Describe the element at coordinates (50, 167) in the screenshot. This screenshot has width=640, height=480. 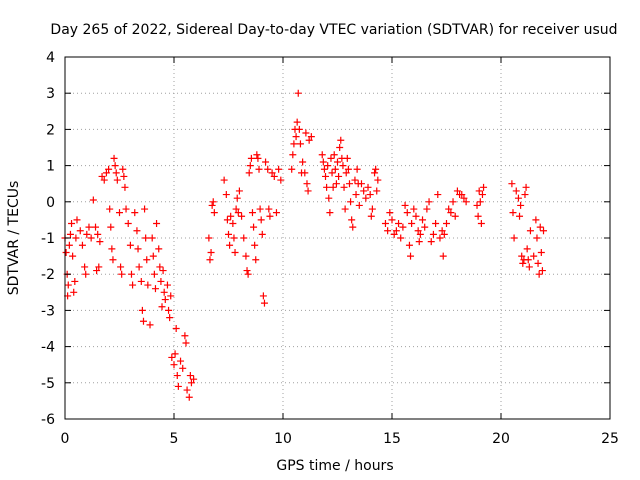
I see `y-tick-label: 1` at that location.